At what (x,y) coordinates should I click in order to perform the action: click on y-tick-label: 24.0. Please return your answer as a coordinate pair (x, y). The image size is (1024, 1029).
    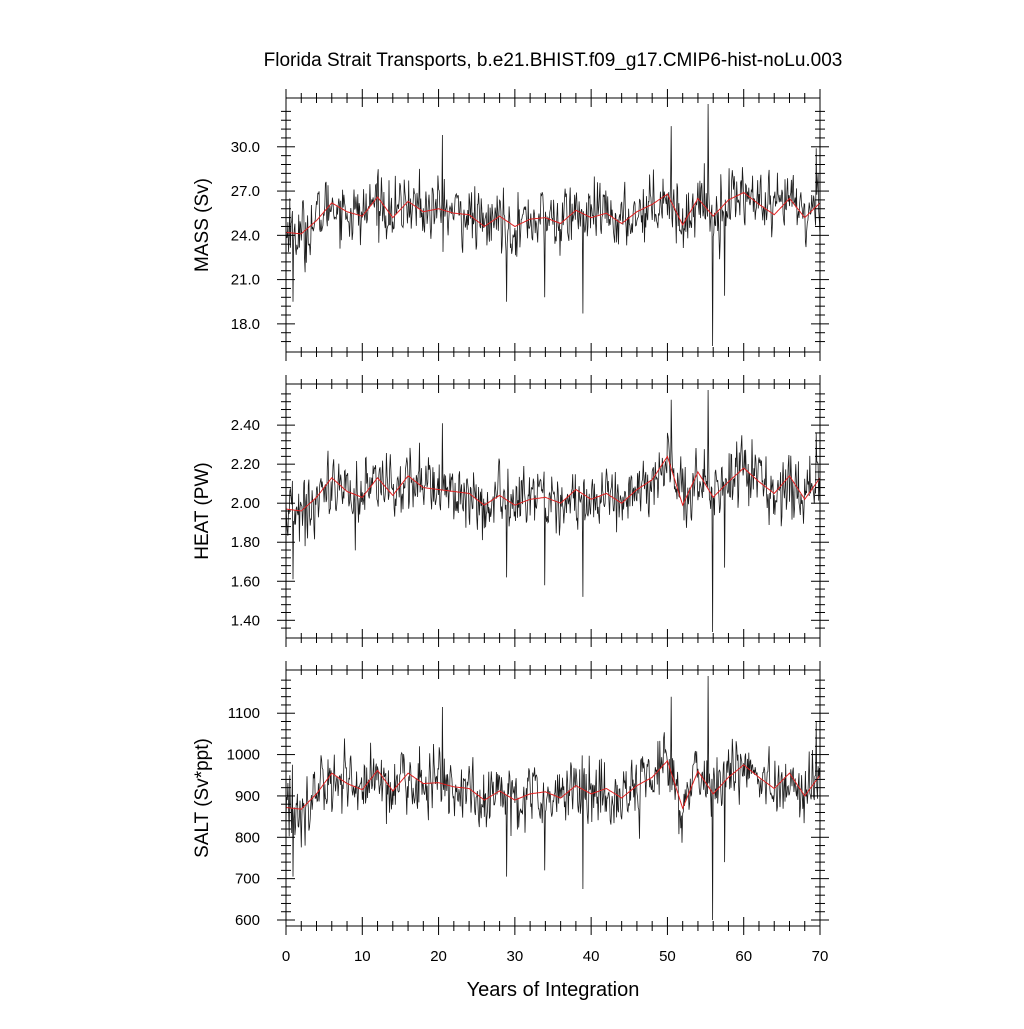
    Looking at the image, I should click on (245, 235).